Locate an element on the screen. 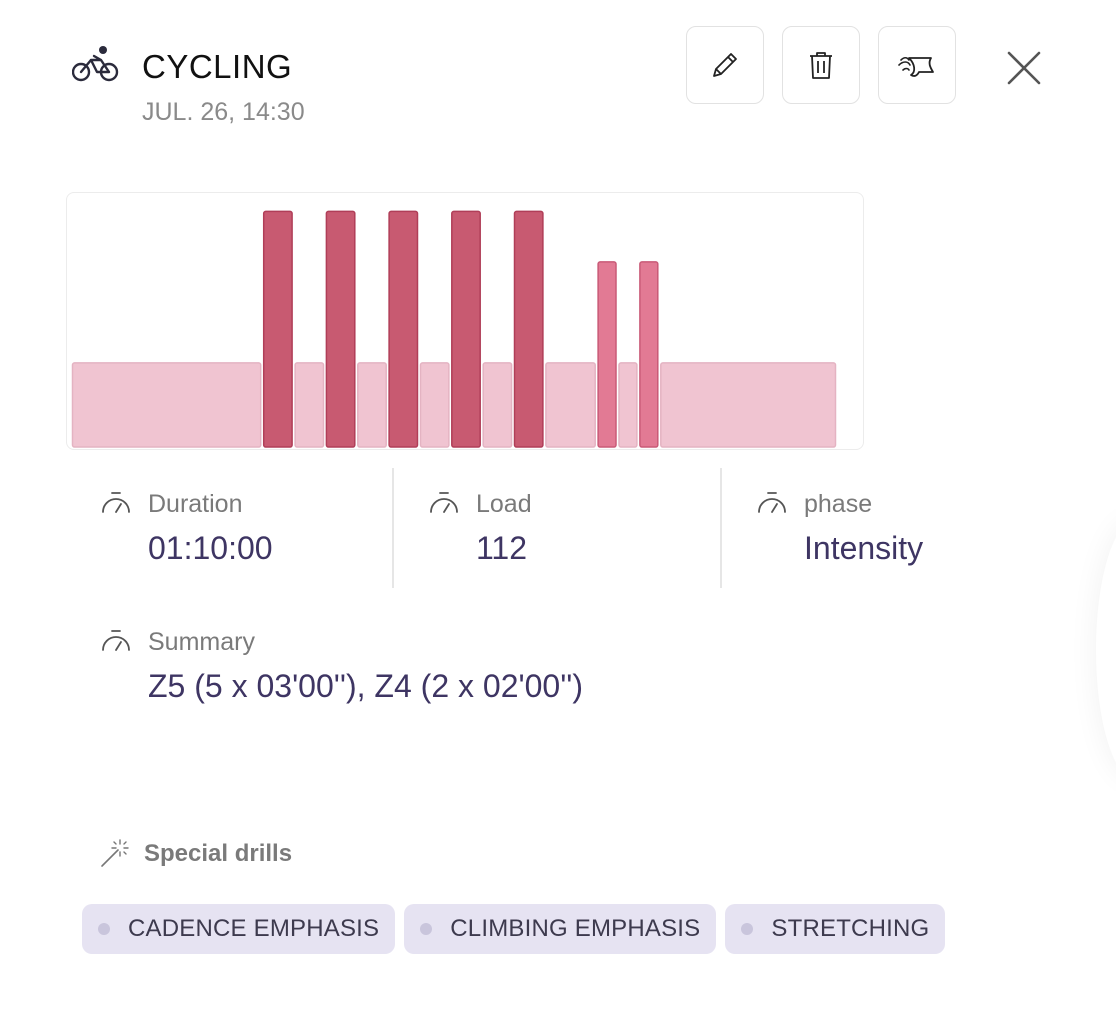 The height and width of the screenshot is (1036, 1116). drill-tag-label: STRETCHING is located at coordinates (850, 928).